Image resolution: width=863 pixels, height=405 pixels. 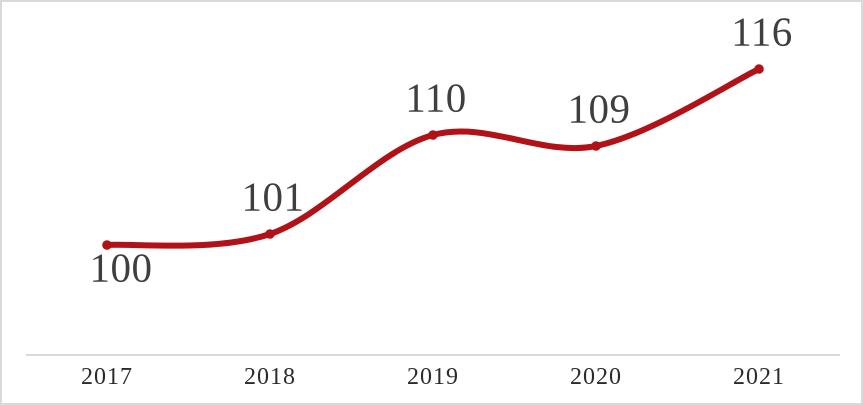 What do you see at coordinates (107, 377) in the screenshot?
I see `x-axis-tick-label: 2017` at bounding box center [107, 377].